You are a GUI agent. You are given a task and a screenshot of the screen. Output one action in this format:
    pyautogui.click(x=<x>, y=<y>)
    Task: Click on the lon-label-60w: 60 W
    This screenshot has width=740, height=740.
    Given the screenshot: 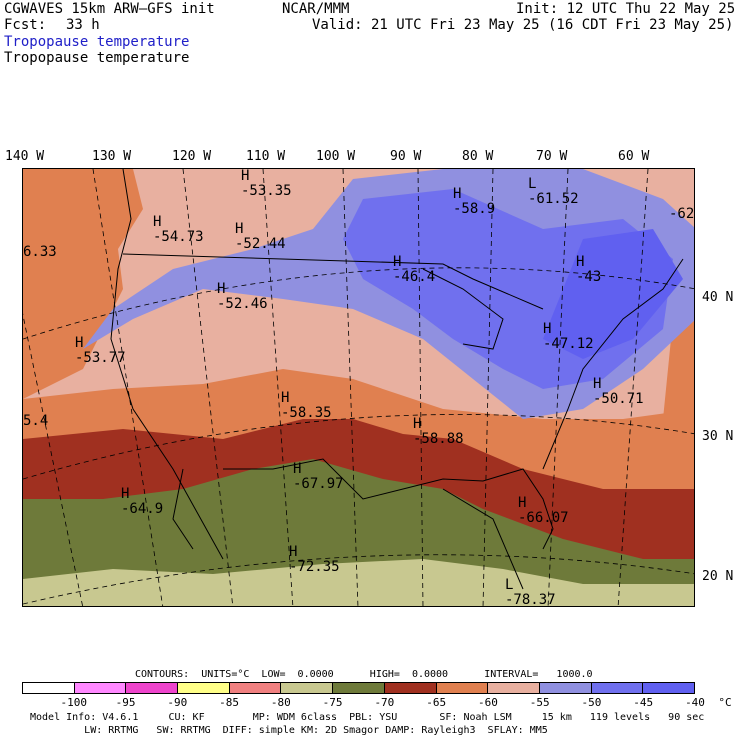 What is the action you would take?
    pyautogui.click(x=634, y=156)
    